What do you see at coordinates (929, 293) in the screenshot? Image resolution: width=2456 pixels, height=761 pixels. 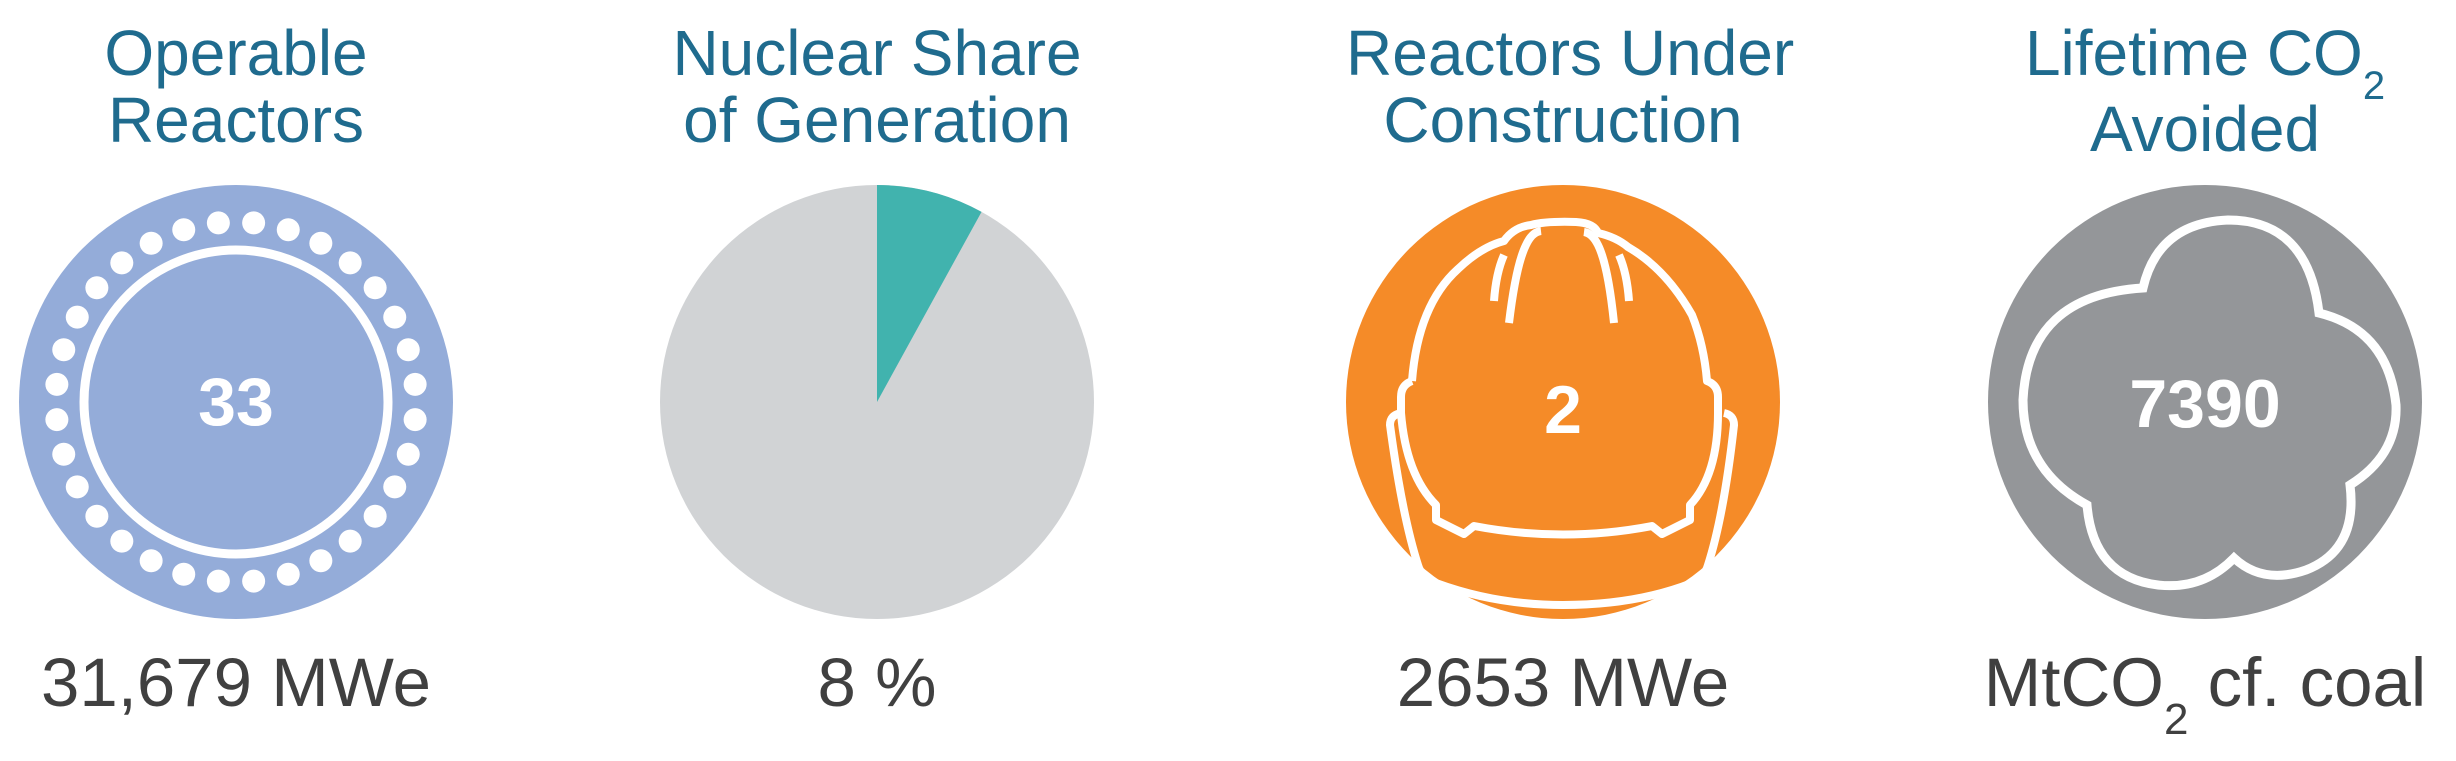 I see `pie-slice-nuclear` at bounding box center [929, 293].